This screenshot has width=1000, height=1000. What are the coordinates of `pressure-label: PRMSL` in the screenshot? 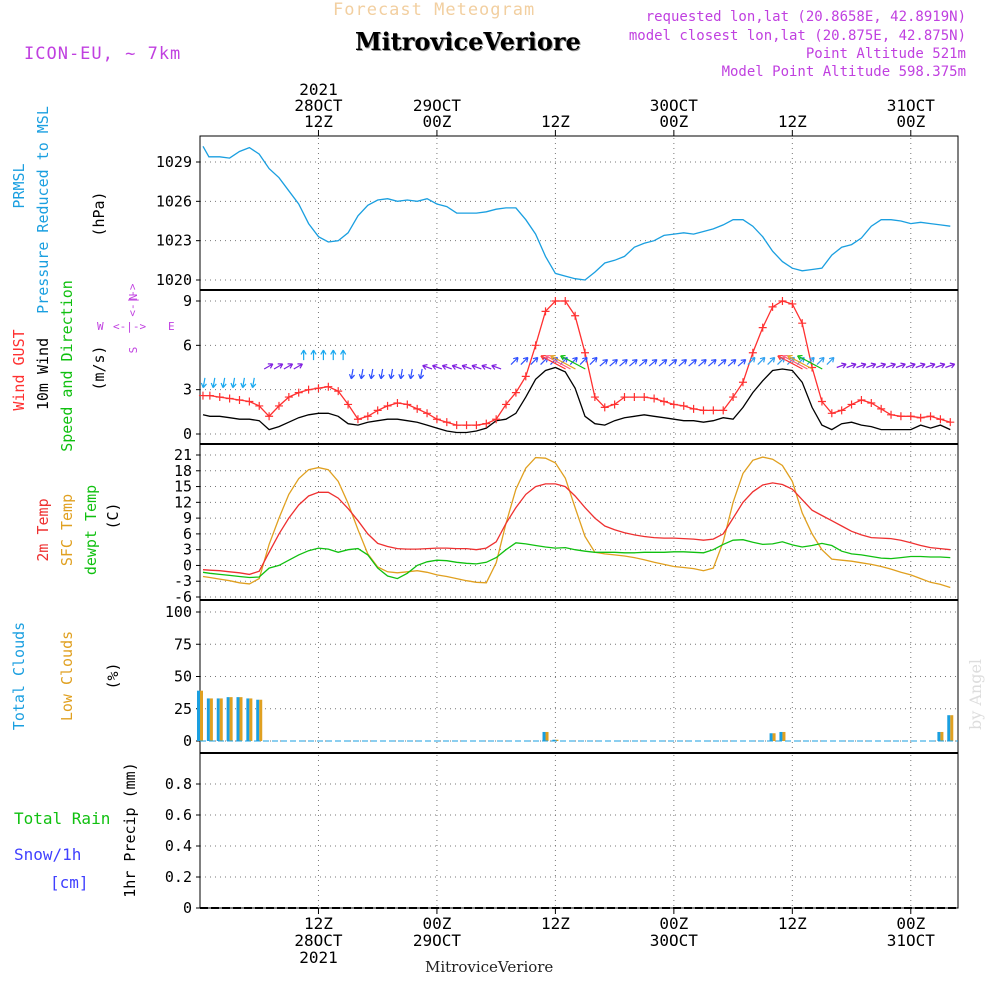 It's located at (19, 185).